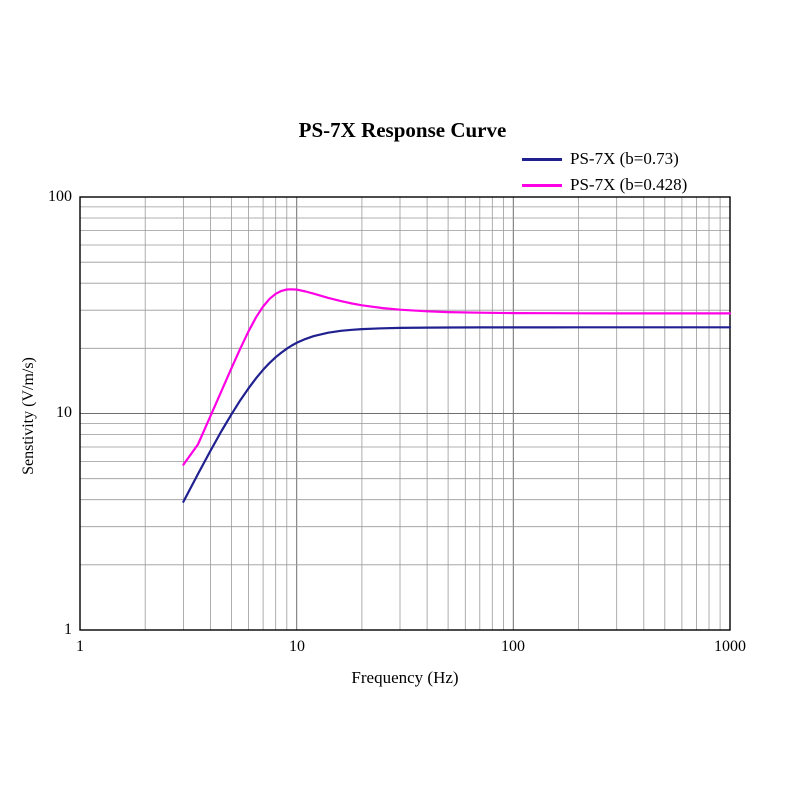  I want to click on legend-item-b0428: PS-7X (b=0.428), so click(604, 185).